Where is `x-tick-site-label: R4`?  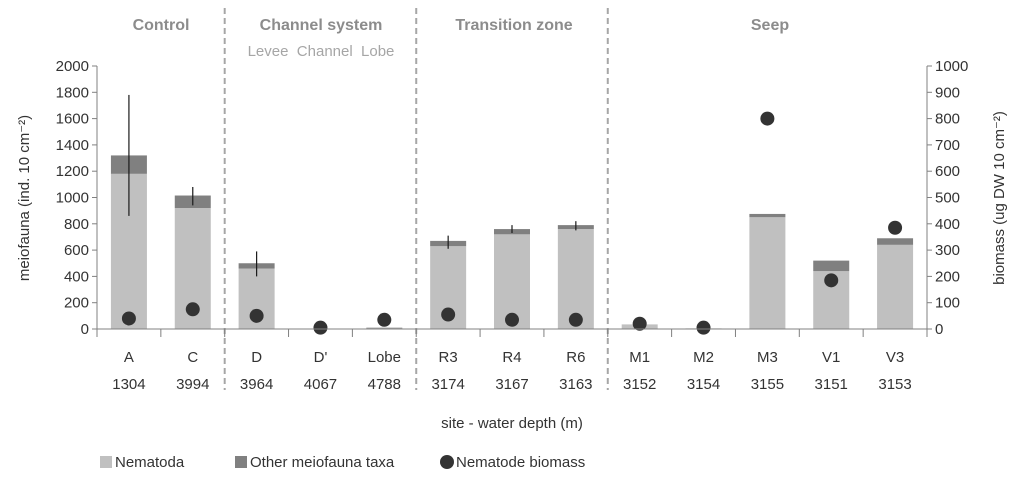
x-tick-site-label: R4 is located at coordinates (511, 357).